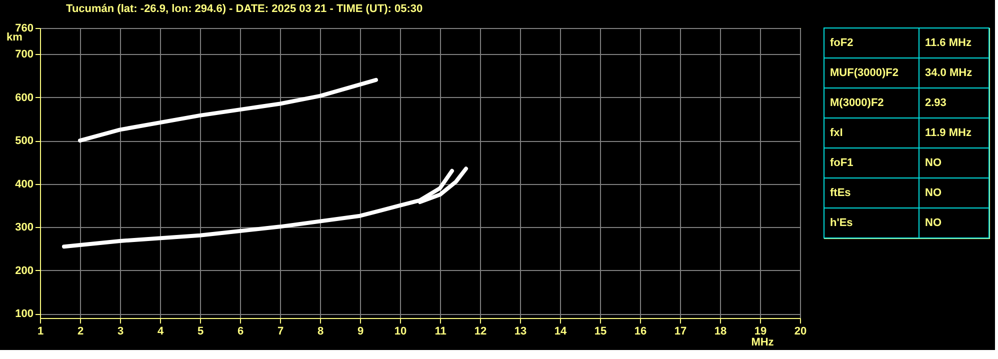 The image size is (998, 359). What do you see at coordinates (14, 38) in the screenshot?
I see `y-axis-title: km` at bounding box center [14, 38].